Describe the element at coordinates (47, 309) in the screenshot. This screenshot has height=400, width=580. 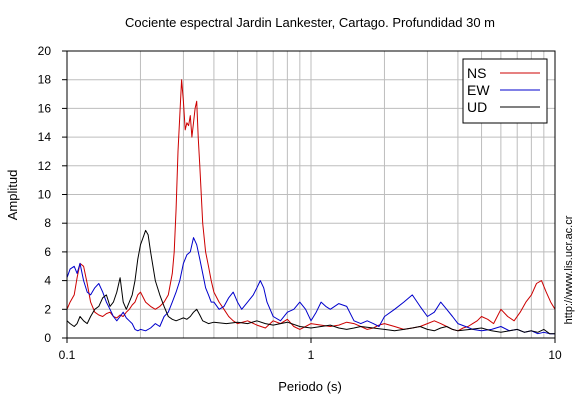
I see `y-tick-label: 2` at that location.